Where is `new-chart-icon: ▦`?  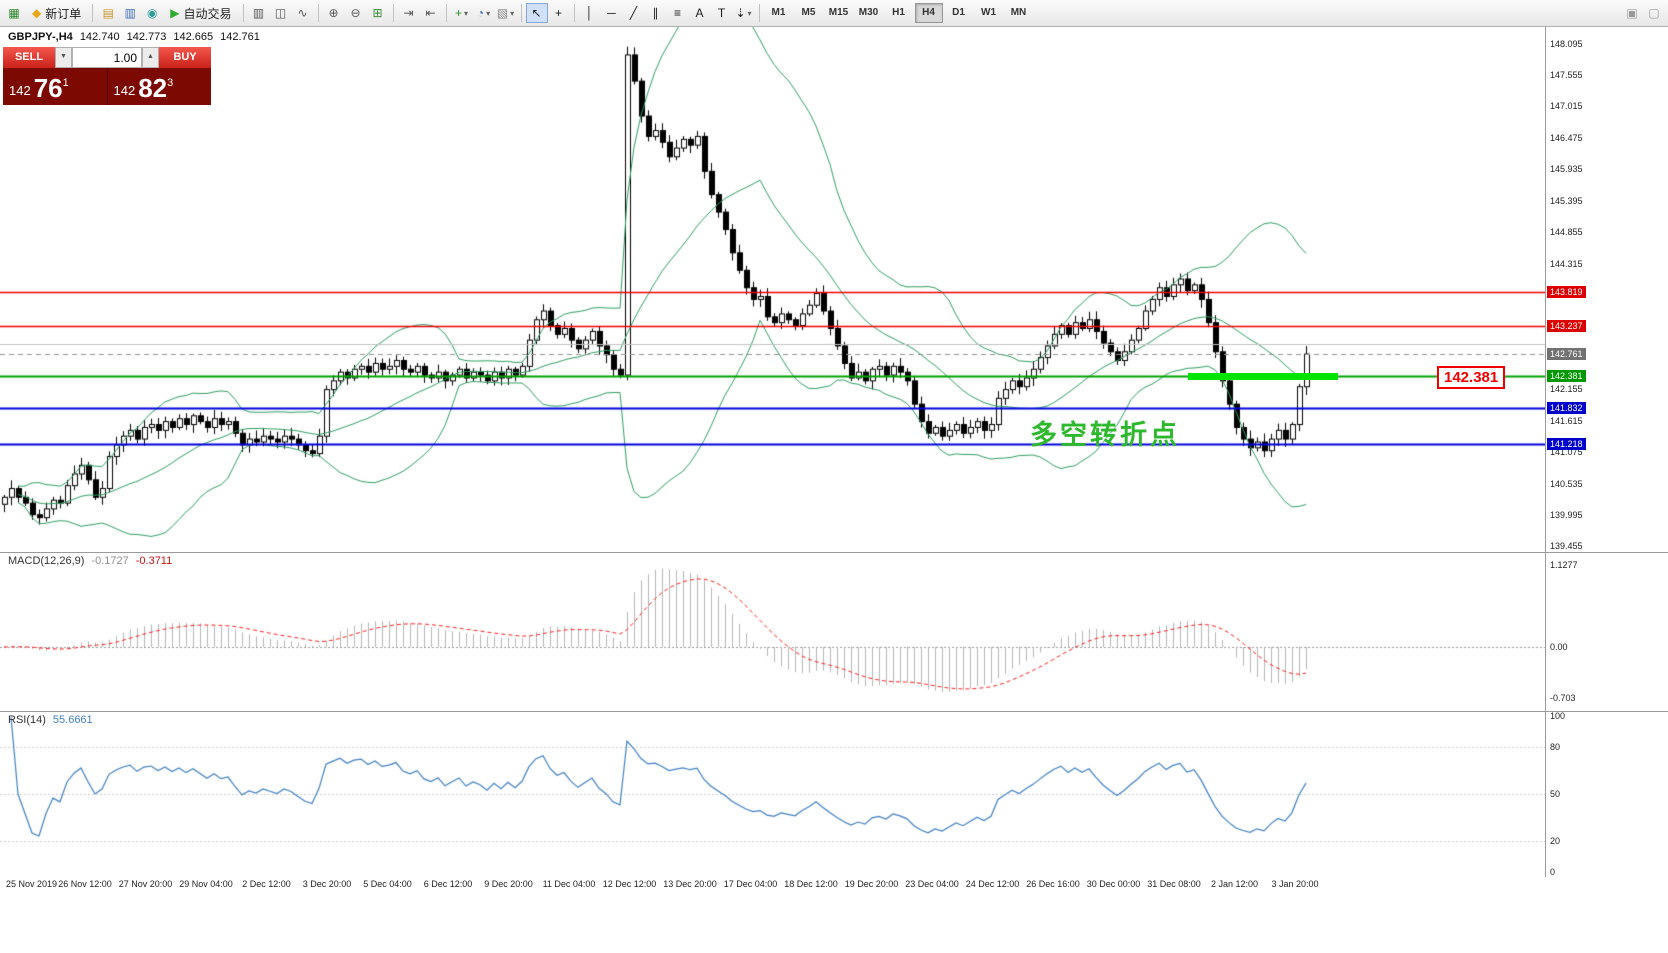 new-chart-icon: ▦ is located at coordinates (14, 13).